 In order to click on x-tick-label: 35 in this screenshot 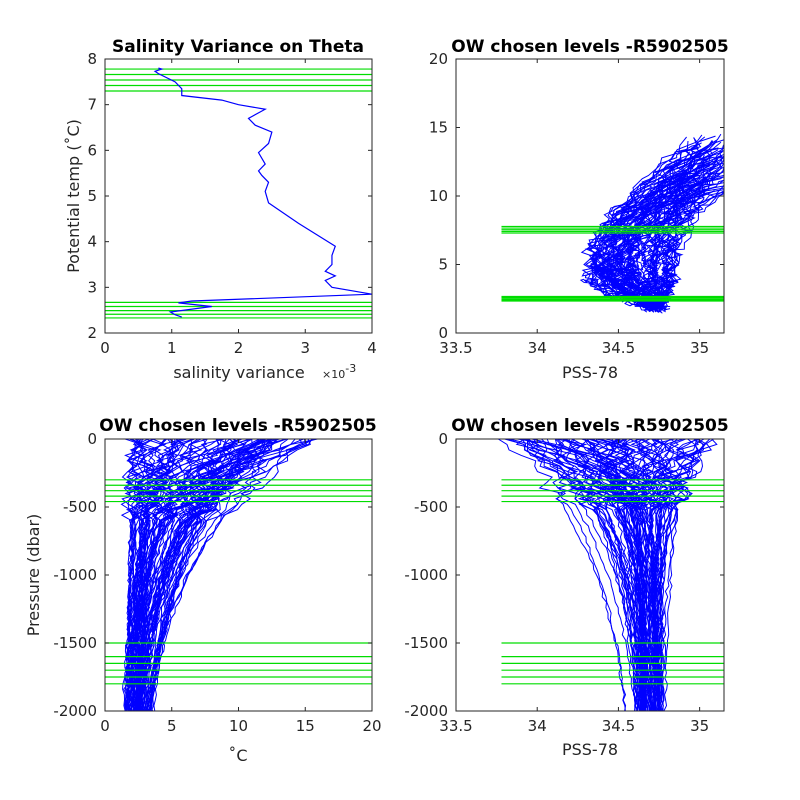, I will do `click(699, 726)`.